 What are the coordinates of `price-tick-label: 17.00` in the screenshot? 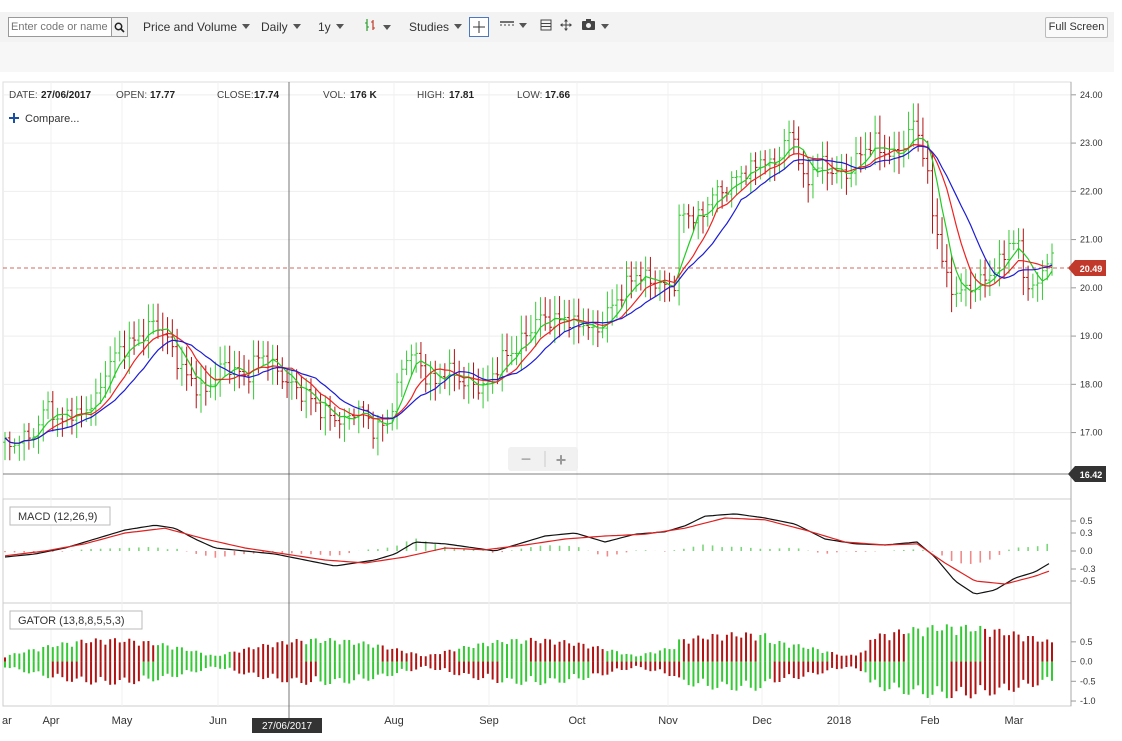 It's located at (1091, 433).